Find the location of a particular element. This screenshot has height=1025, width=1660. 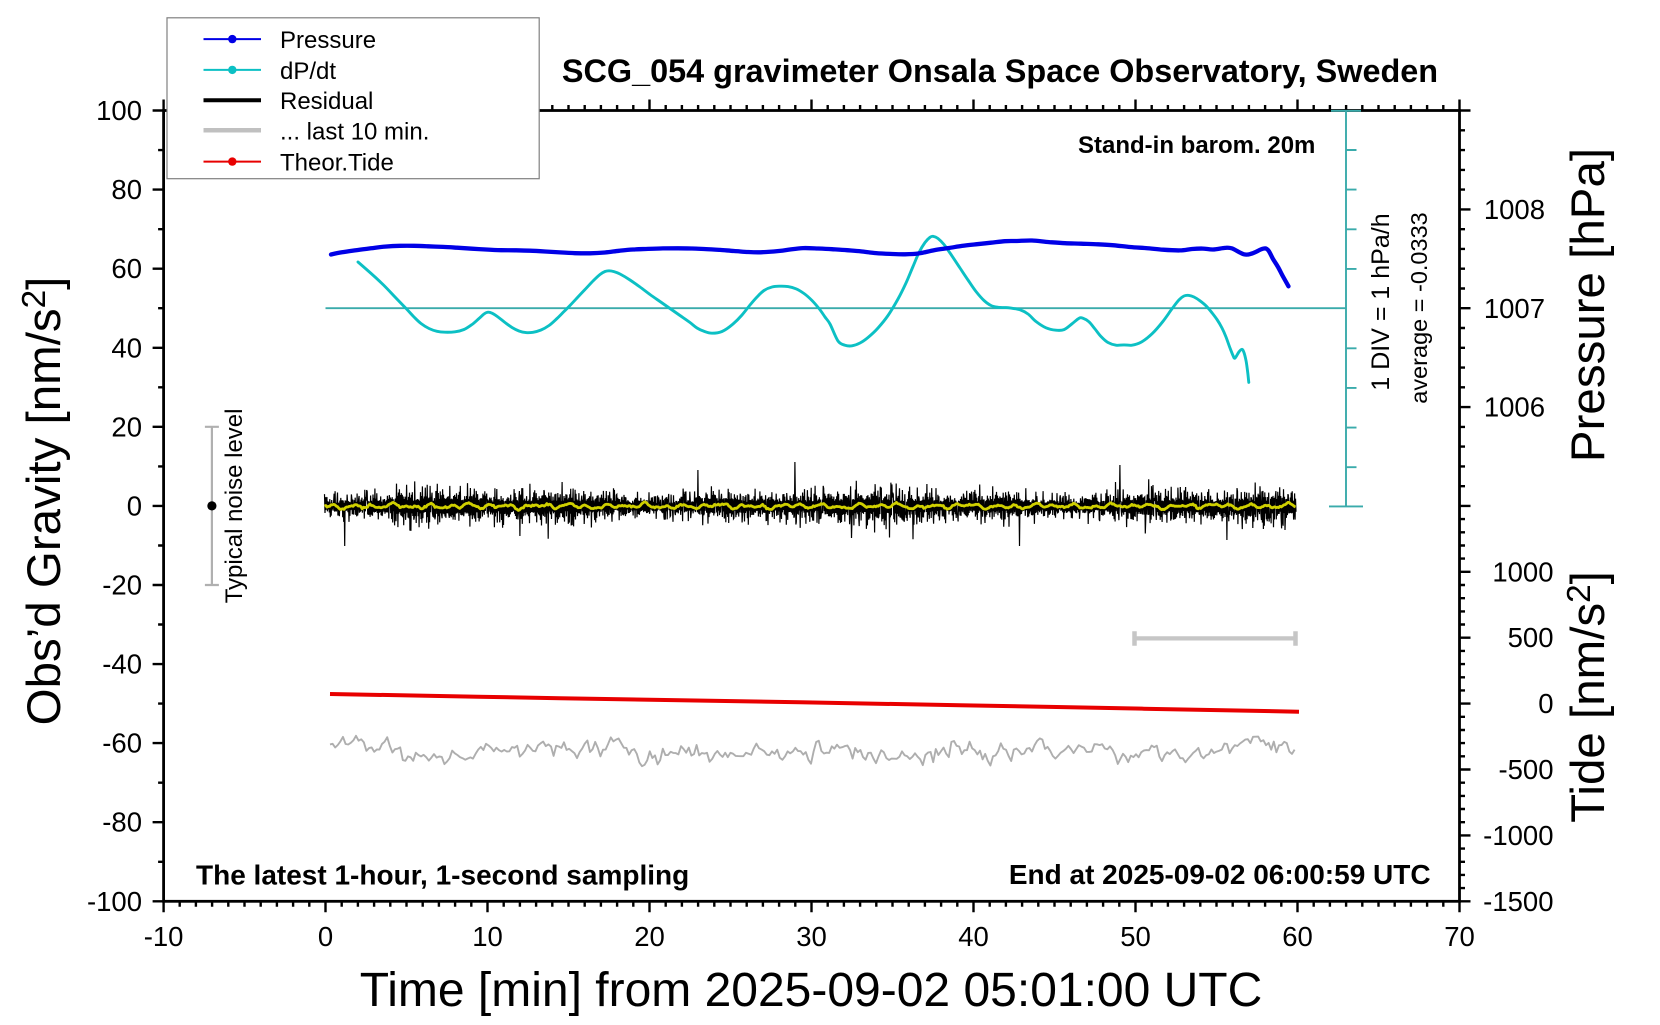

svg-text: -60 is located at coordinates (122, 743).